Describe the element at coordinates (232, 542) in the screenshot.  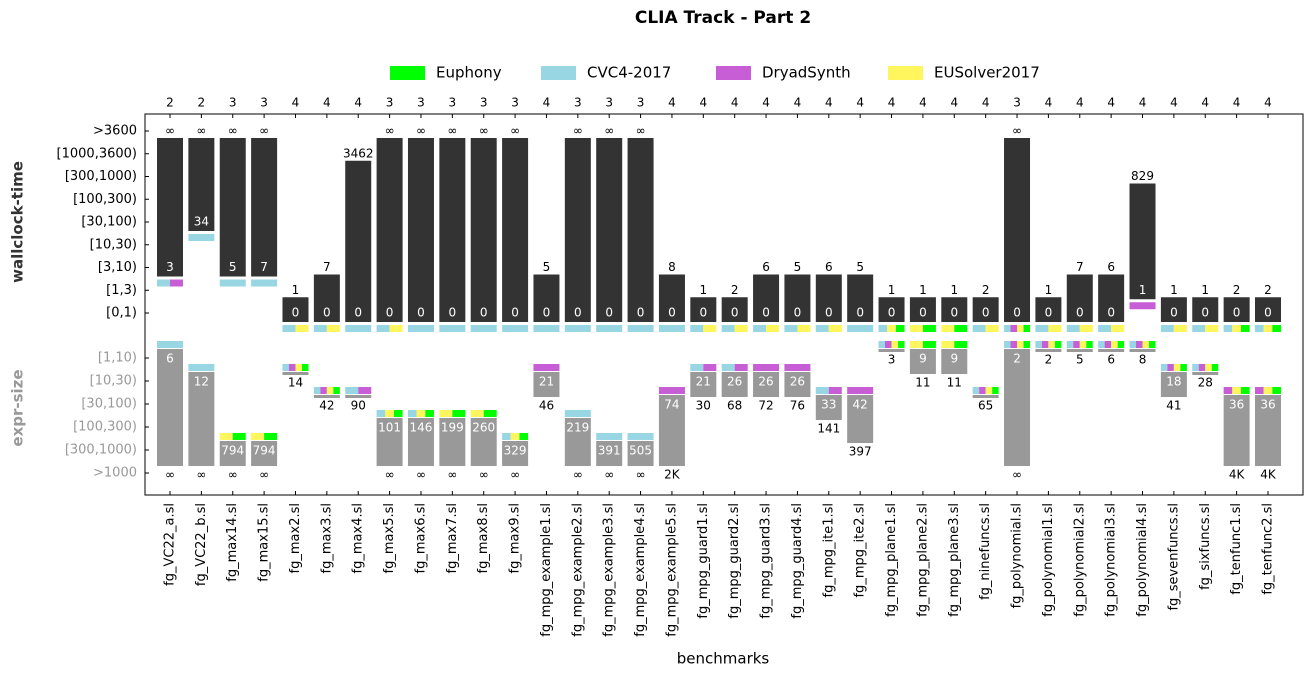
I see `x-tick-label: fg_max14.sl` at that location.